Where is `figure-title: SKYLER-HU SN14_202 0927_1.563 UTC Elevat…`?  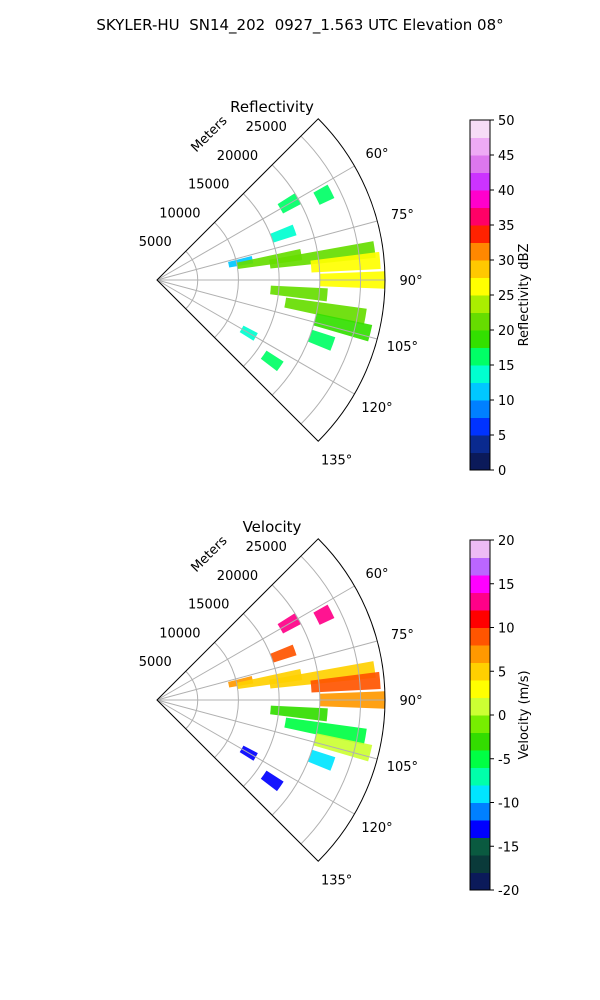
figure-title: SKYLER-HU SN14_202 0927_1.563 UTC Elevat… is located at coordinates (300, 25).